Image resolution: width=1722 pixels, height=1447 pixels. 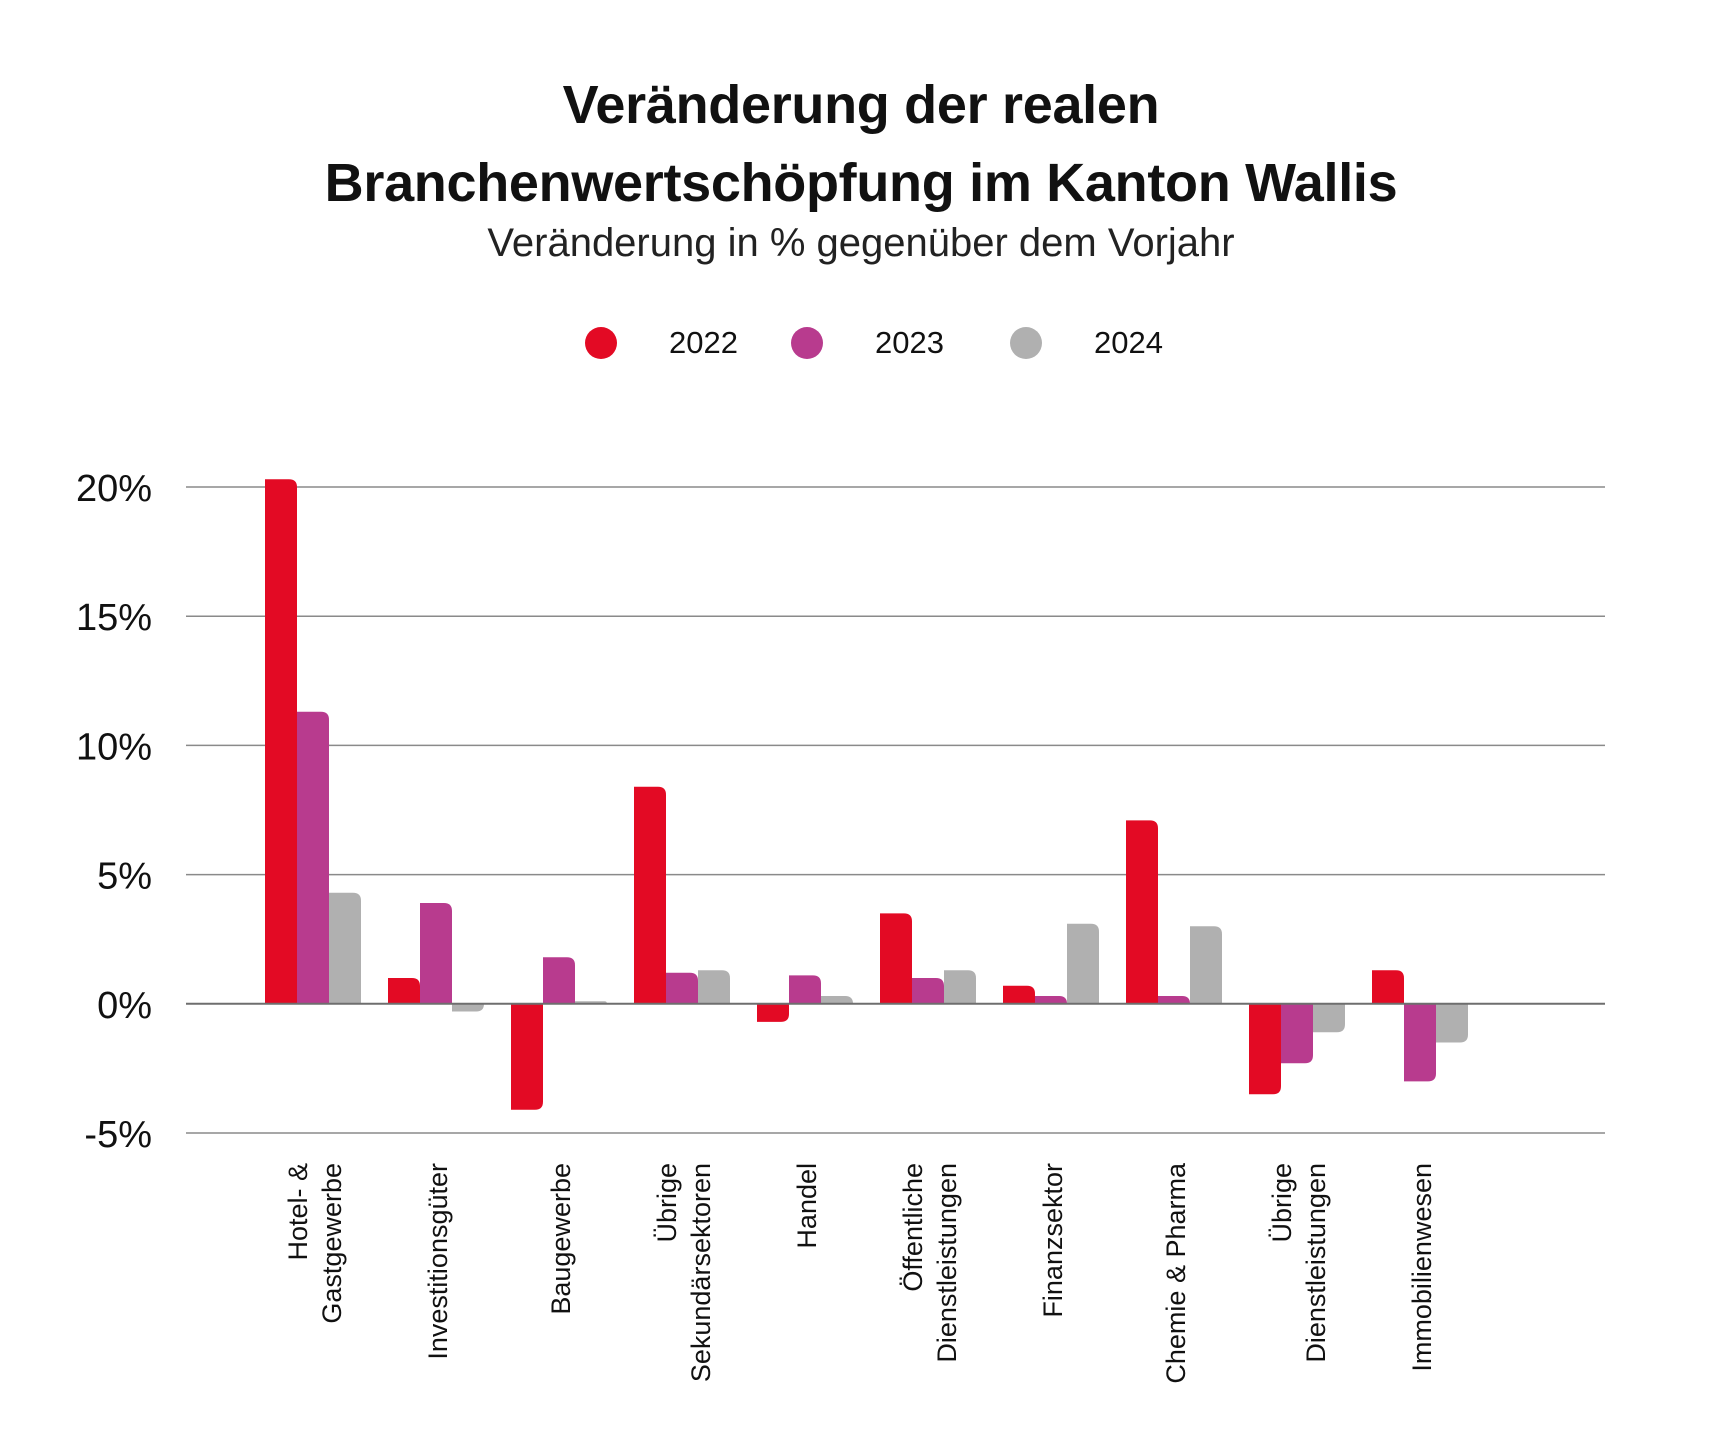 What do you see at coordinates (124, 877) in the screenshot?
I see `y-tick-label: 5%` at bounding box center [124, 877].